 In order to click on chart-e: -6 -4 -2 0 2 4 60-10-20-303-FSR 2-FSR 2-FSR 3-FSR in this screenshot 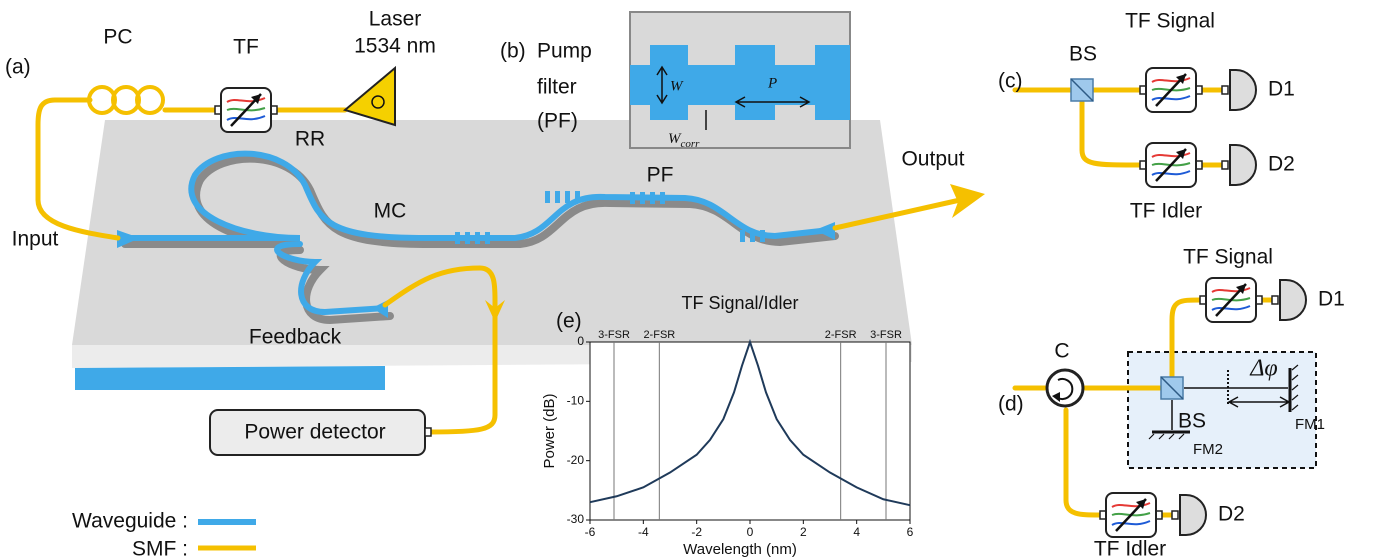, I will do `click(740, 434)`.